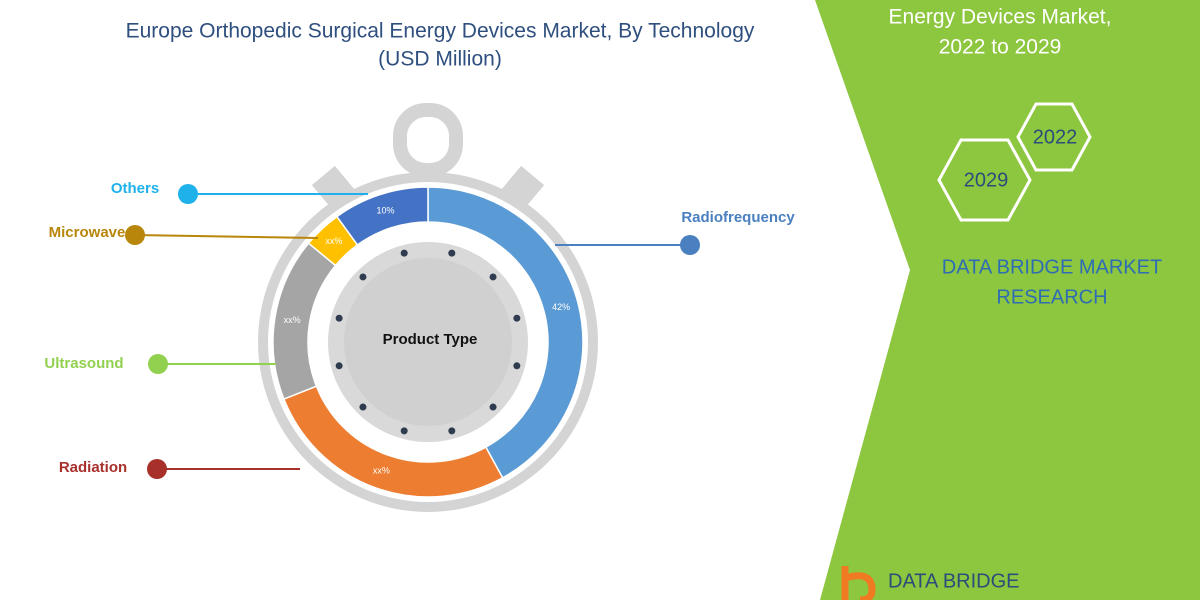 This screenshot has width=1200, height=600. I want to click on legend-label: Radiation, so click(93, 467).